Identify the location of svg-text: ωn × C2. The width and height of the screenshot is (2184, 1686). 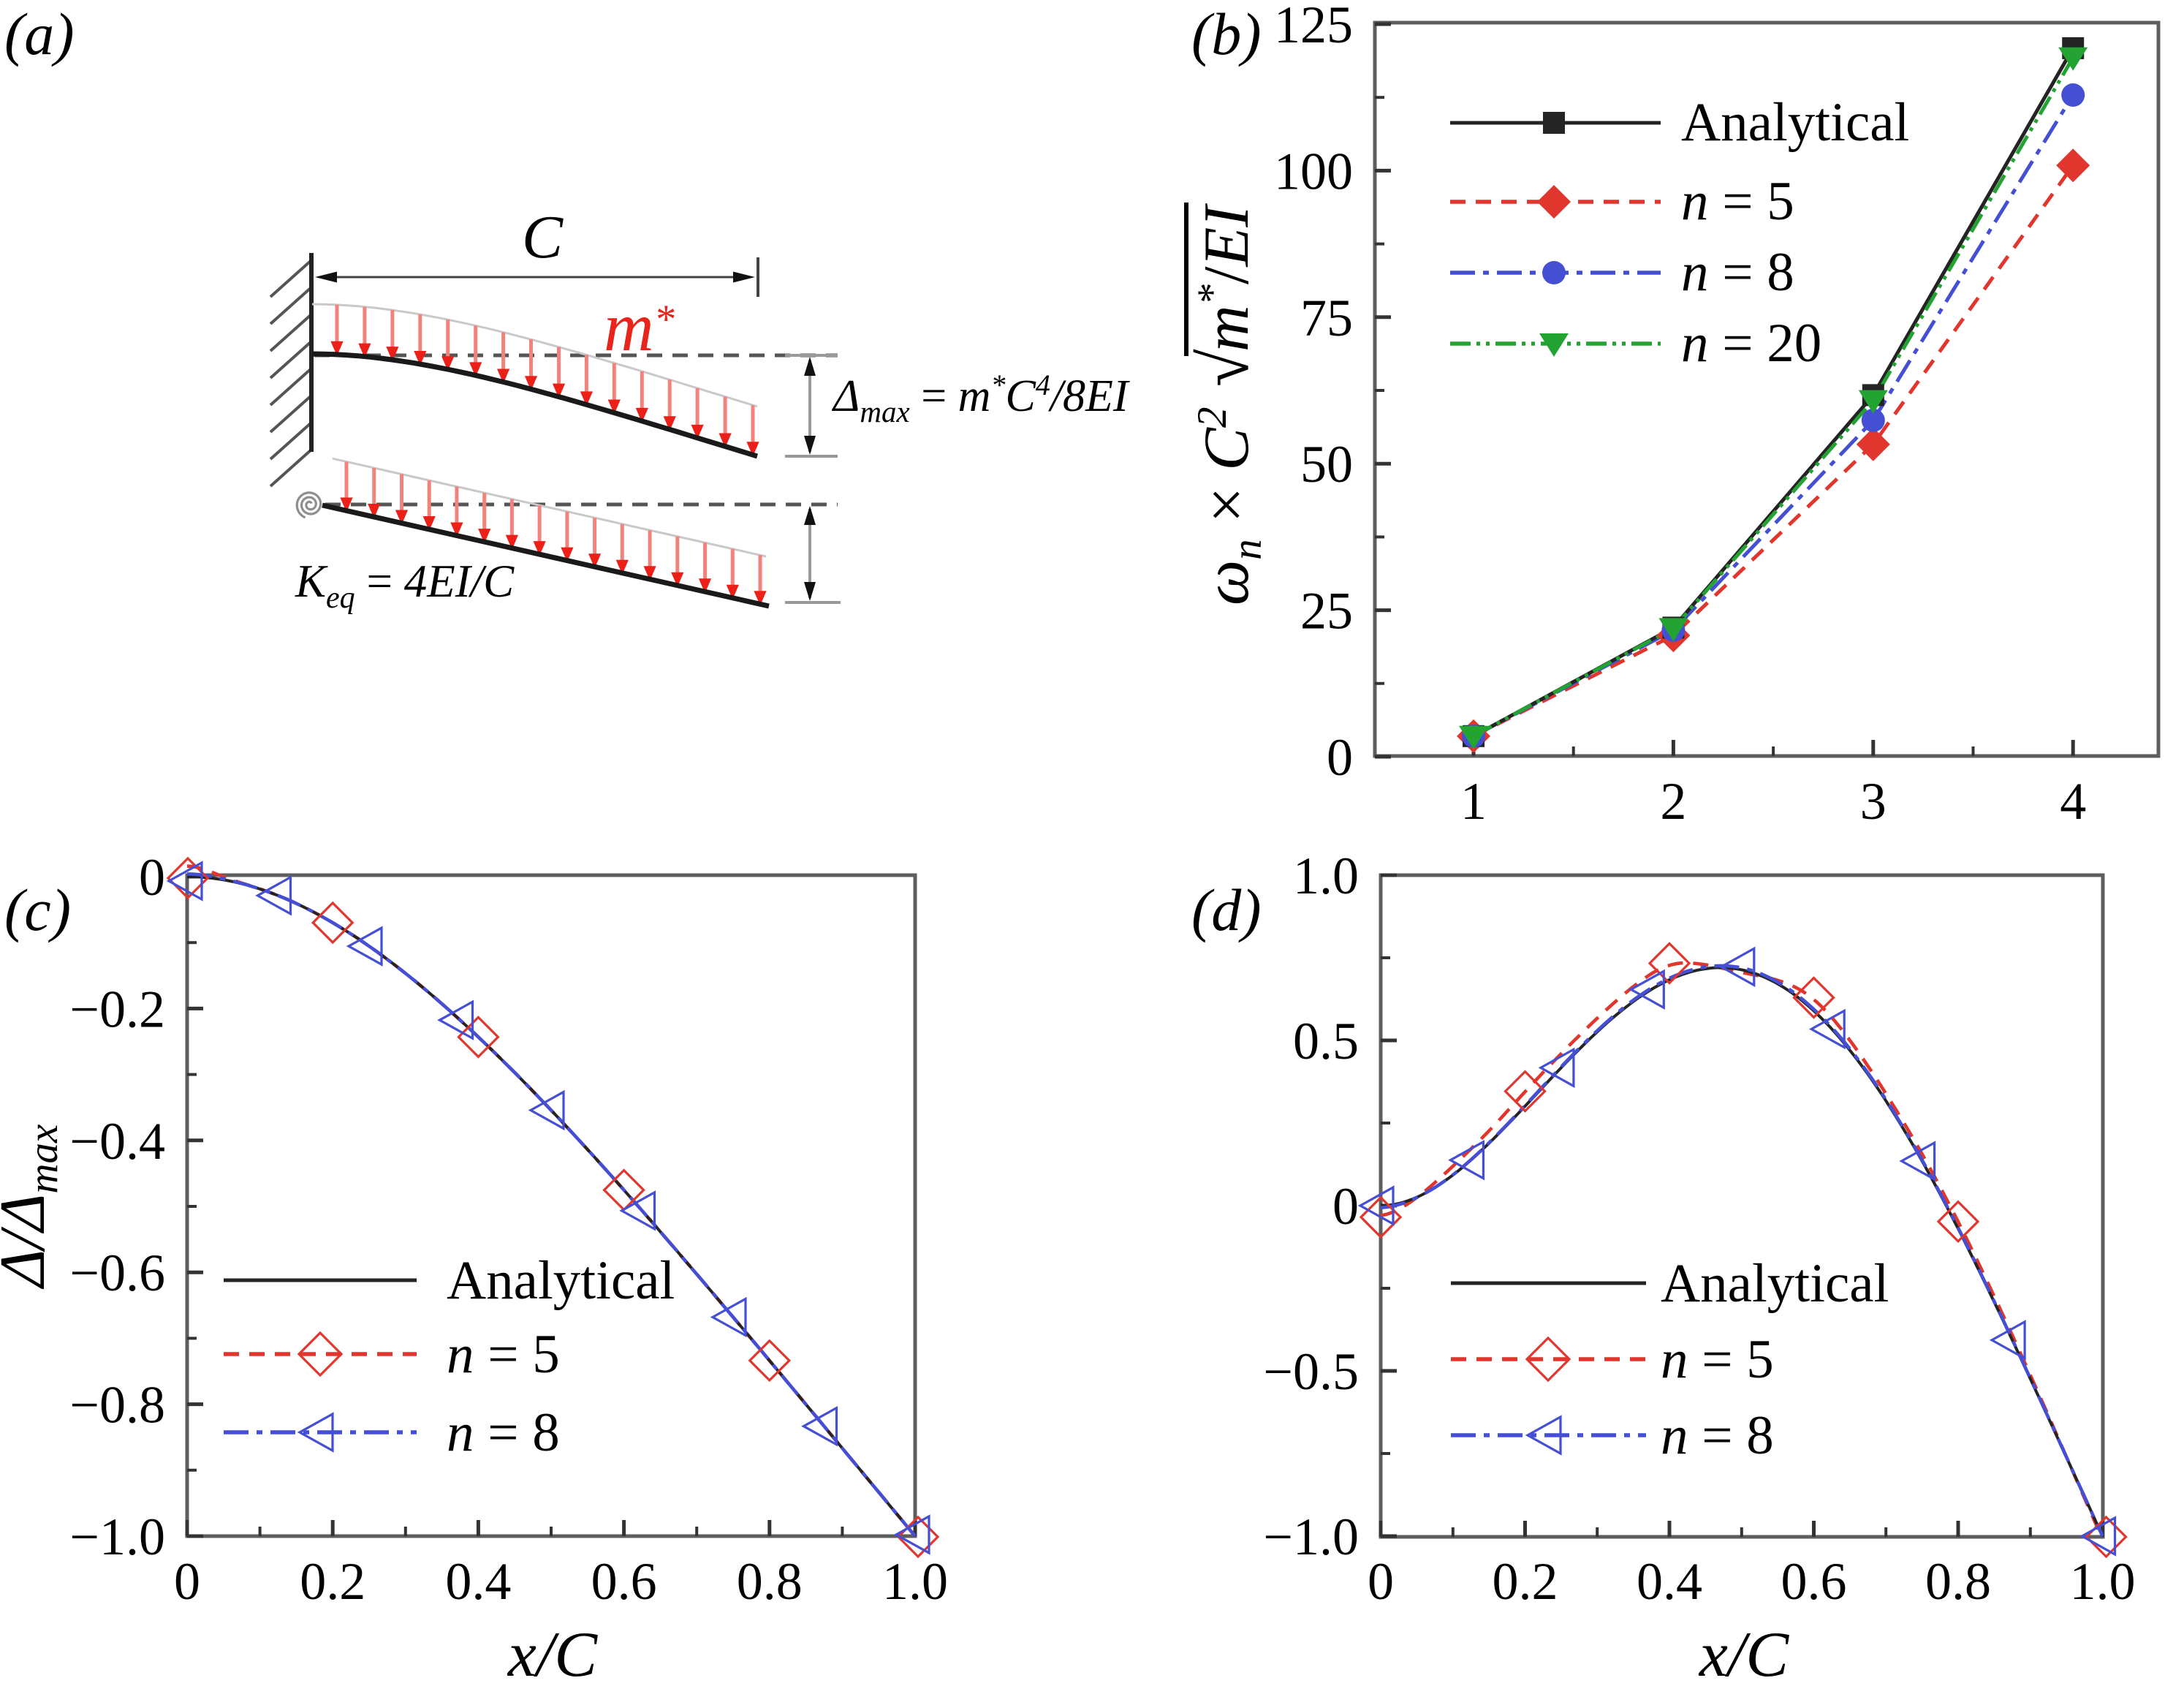
(1229, 506).